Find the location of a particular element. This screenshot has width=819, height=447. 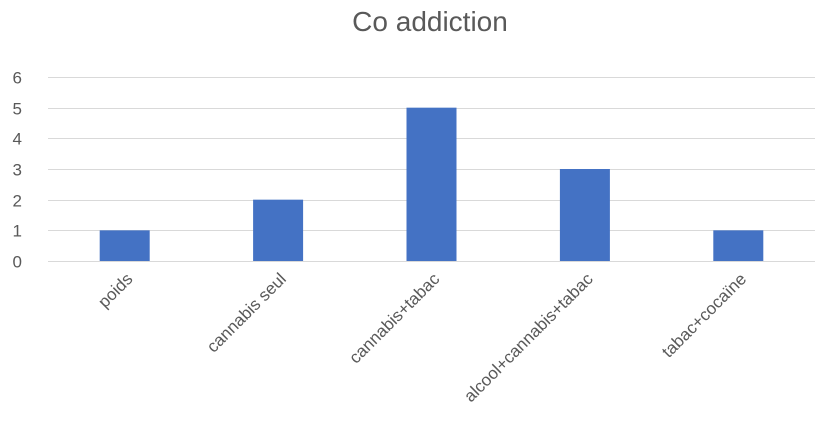

y-tick-label: 3 is located at coordinates (17, 170).